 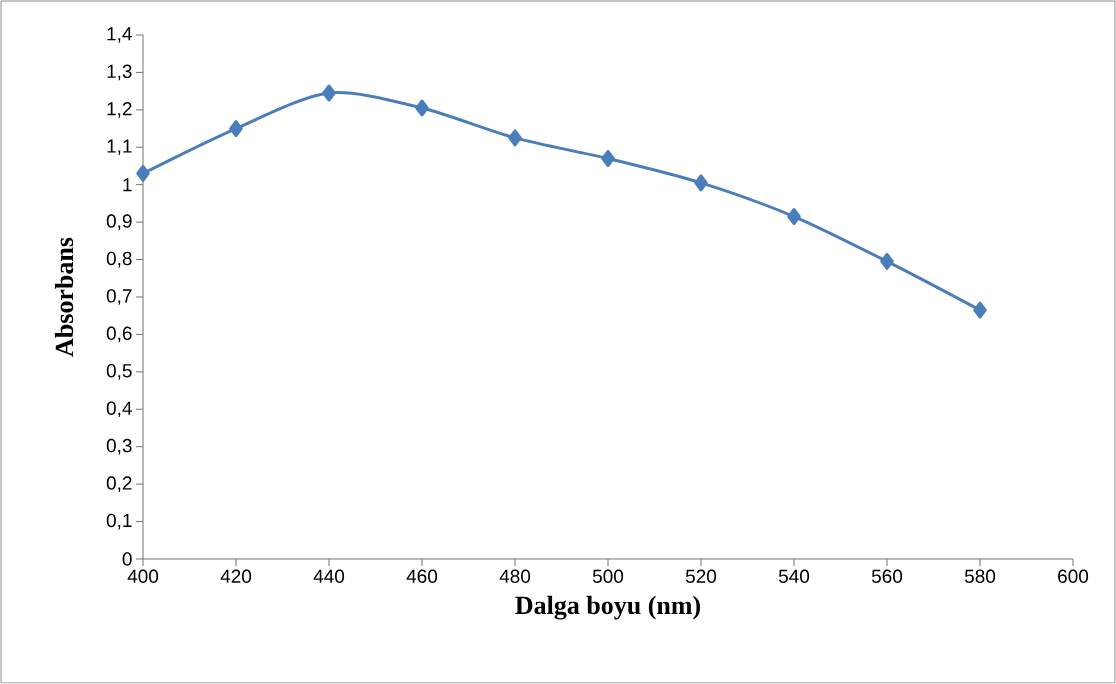 What do you see at coordinates (119, 521) in the screenshot?
I see `y-tick-label: 0,1` at bounding box center [119, 521].